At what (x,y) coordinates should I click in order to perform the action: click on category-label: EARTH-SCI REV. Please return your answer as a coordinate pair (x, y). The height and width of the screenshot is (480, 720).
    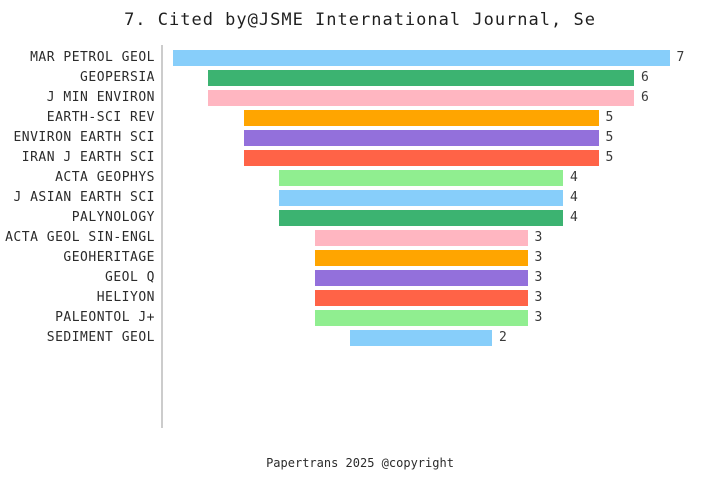
    Looking at the image, I should click on (100, 117).